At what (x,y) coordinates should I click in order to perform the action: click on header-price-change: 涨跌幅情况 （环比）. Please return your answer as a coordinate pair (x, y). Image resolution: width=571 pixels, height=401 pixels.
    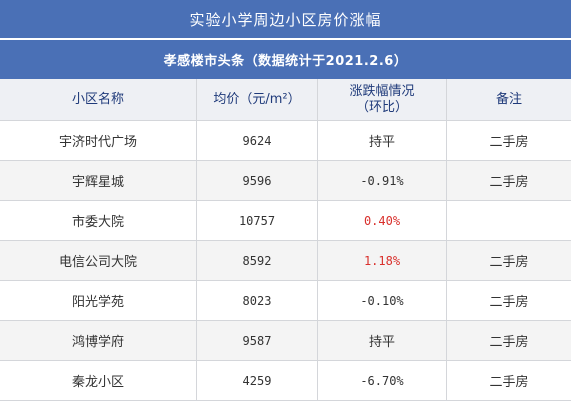
    Looking at the image, I should click on (382, 100).